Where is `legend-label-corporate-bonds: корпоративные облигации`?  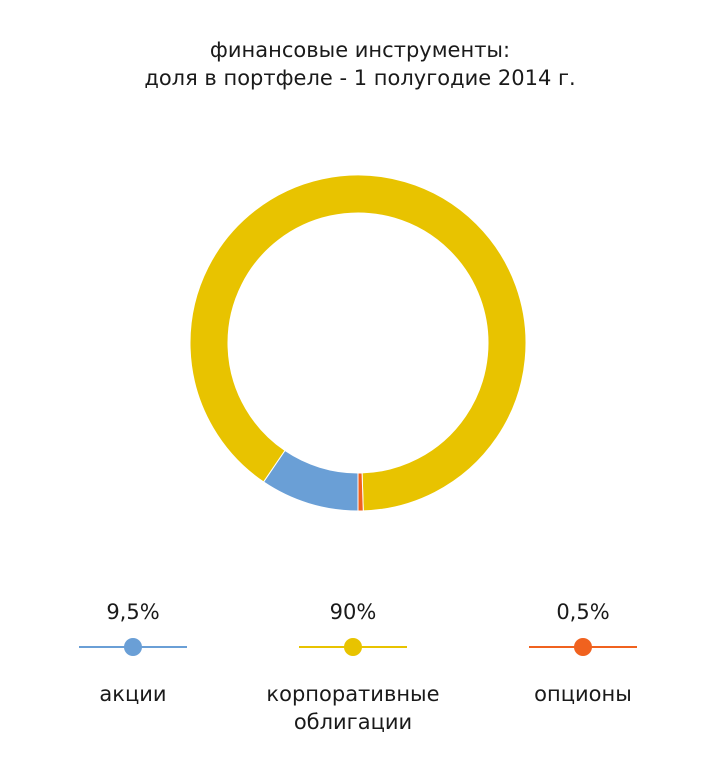
legend-label-corporate-bonds: корпоративные облигации is located at coordinates (353, 708).